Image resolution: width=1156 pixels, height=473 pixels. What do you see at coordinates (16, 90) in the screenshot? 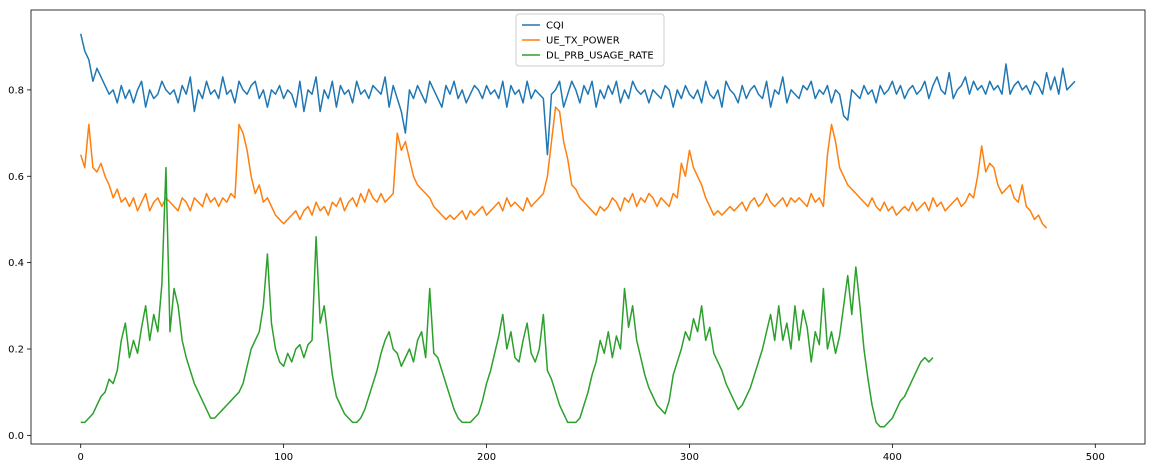
I see `y-tick-label: 0.8` at bounding box center [16, 90].